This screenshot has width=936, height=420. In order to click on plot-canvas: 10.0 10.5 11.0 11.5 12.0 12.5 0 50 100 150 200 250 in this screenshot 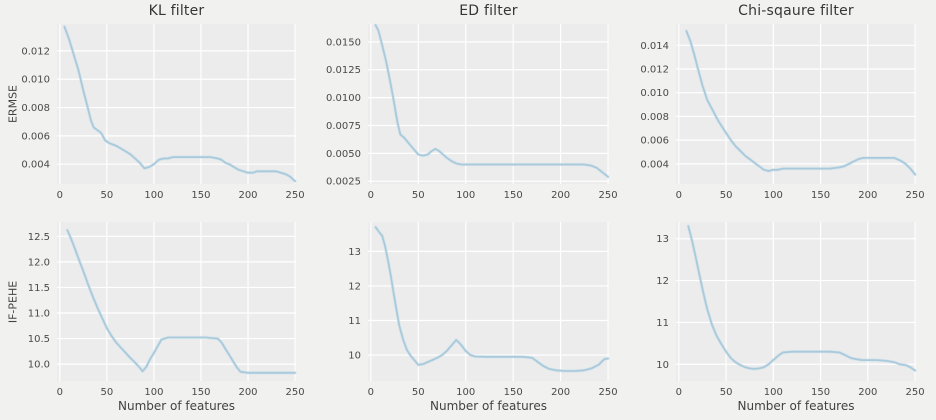, I will do `click(166, 310)`.